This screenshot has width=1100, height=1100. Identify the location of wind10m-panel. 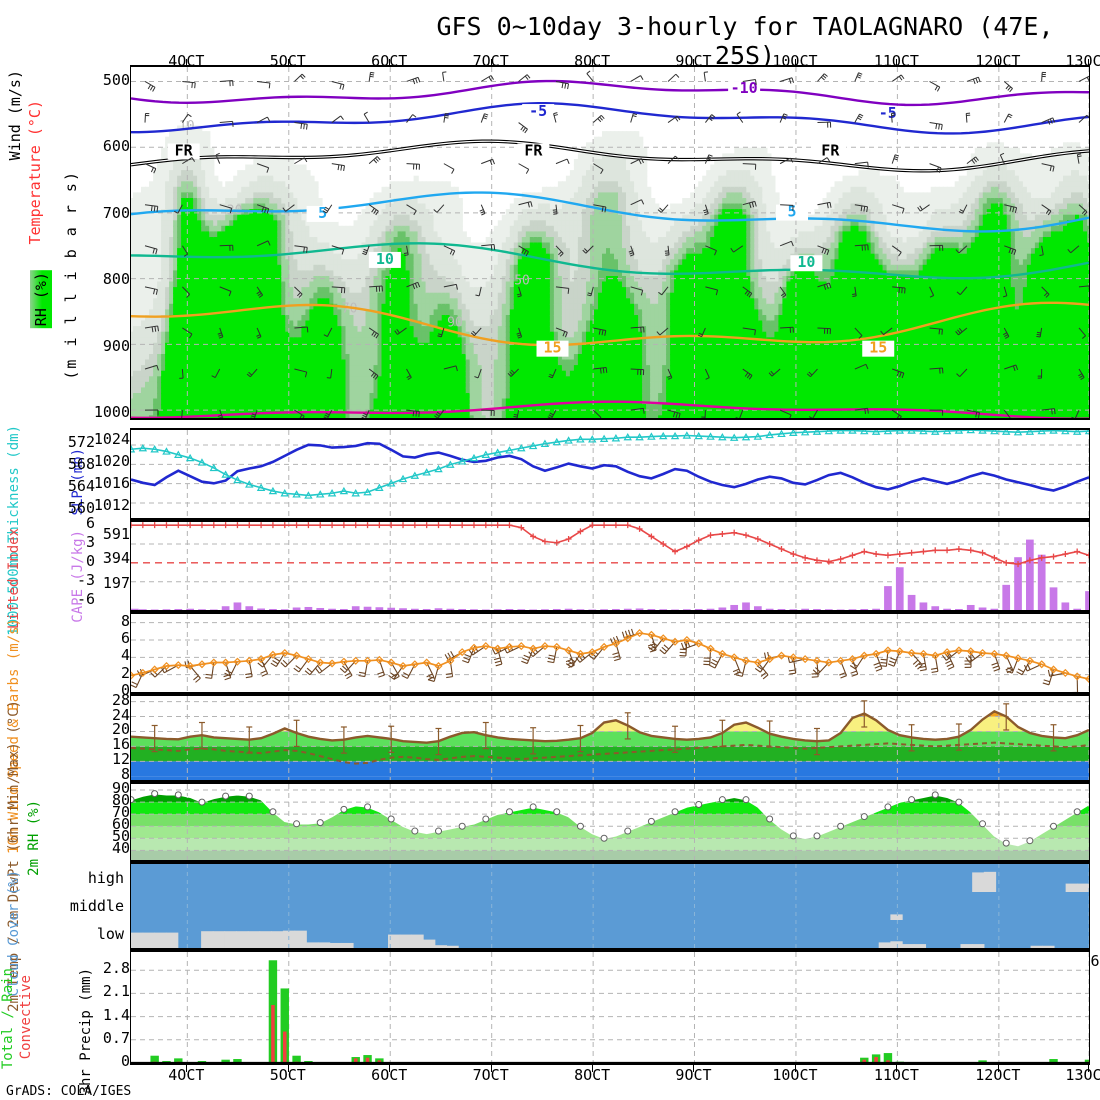
(610, 653).